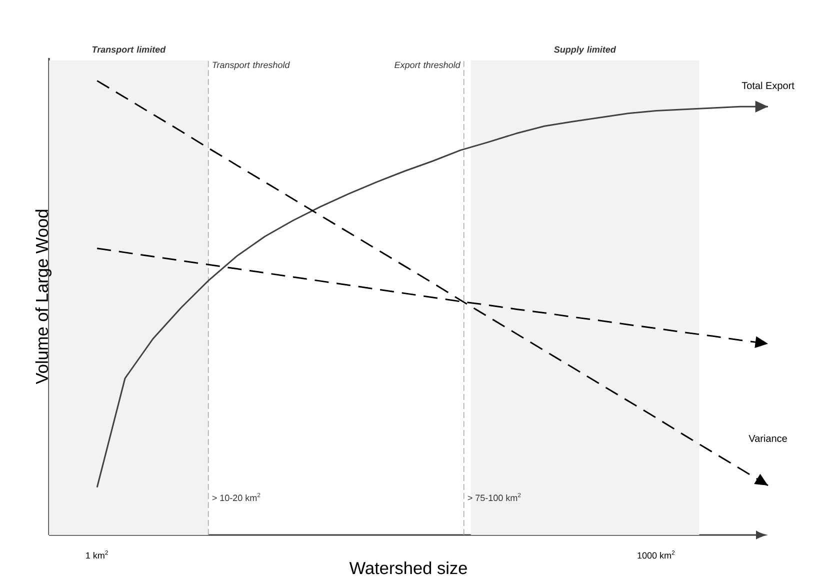  I want to click on text: Transport threshold, so click(251, 66).